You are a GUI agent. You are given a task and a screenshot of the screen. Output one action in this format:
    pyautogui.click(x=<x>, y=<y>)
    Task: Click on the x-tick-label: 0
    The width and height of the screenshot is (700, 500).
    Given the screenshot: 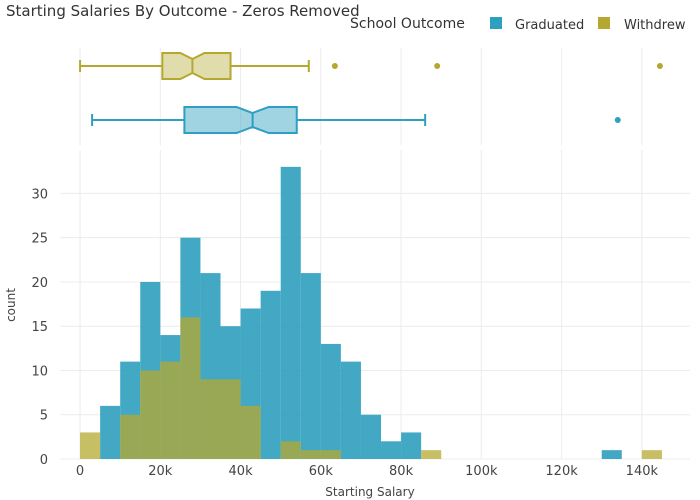 What is the action you would take?
    pyautogui.click(x=80, y=471)
    